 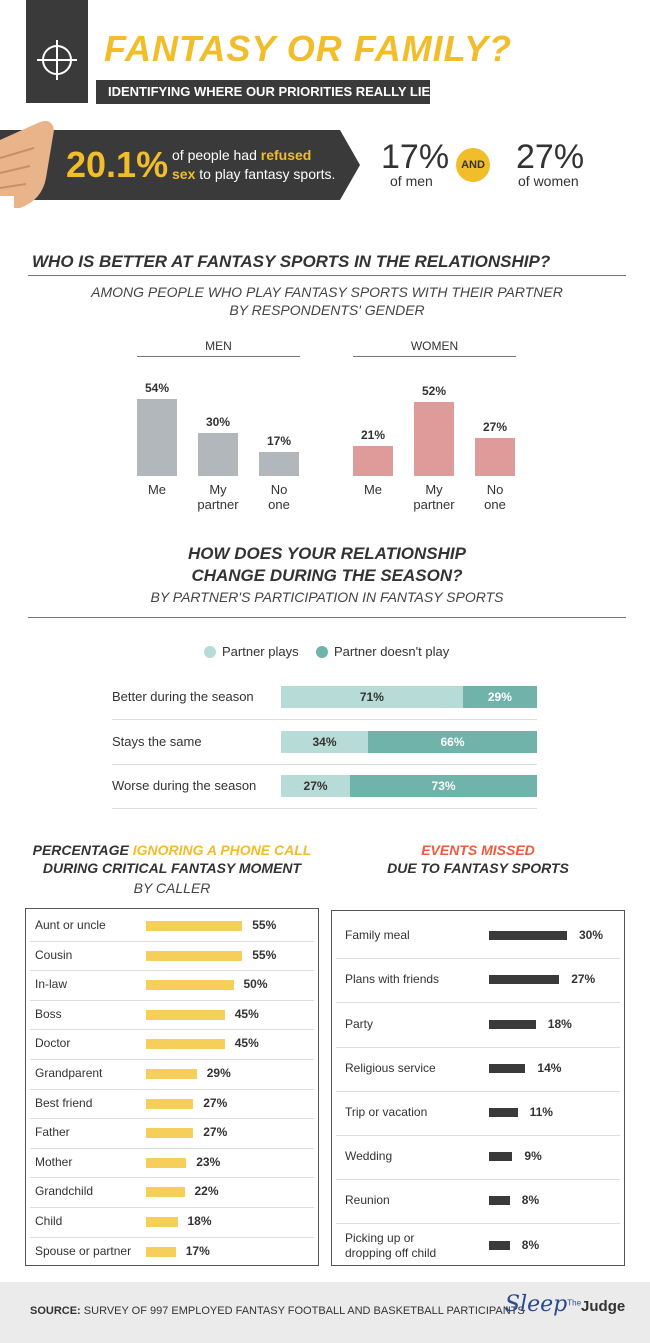 I want to click on section3-title-line2: DURING CRITICAL FANTASY MOMENT, so click(x=172, y=868).